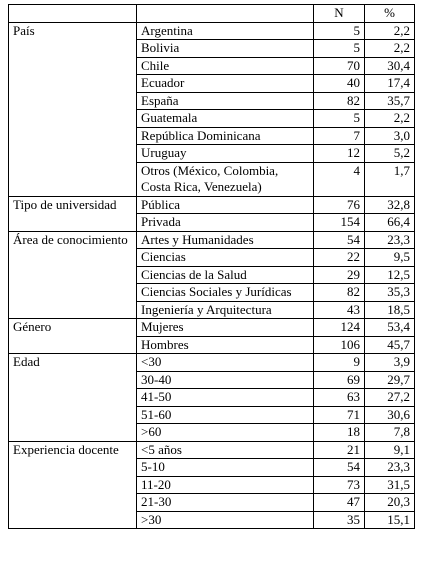  What do you see at coordinates (339, 519) in the screenshot?
I see `row-count: 35` at bounding box center [339, 519].